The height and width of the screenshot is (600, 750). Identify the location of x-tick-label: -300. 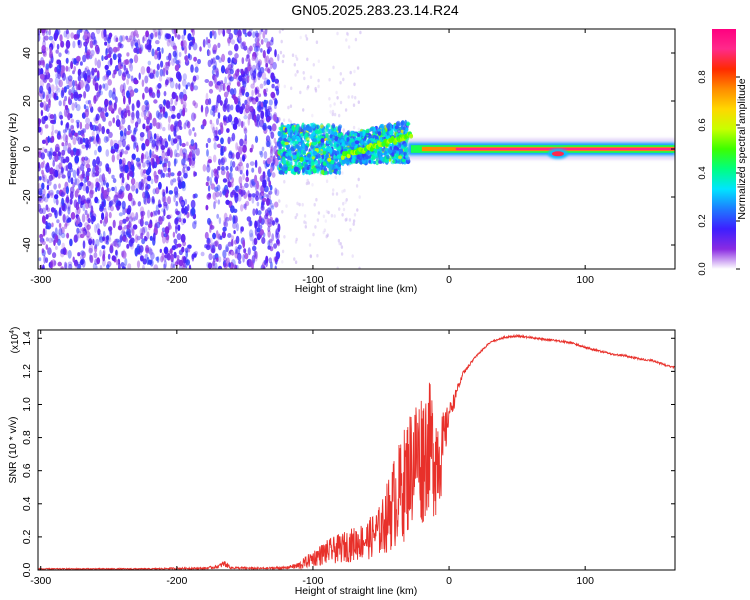
(40, 581).